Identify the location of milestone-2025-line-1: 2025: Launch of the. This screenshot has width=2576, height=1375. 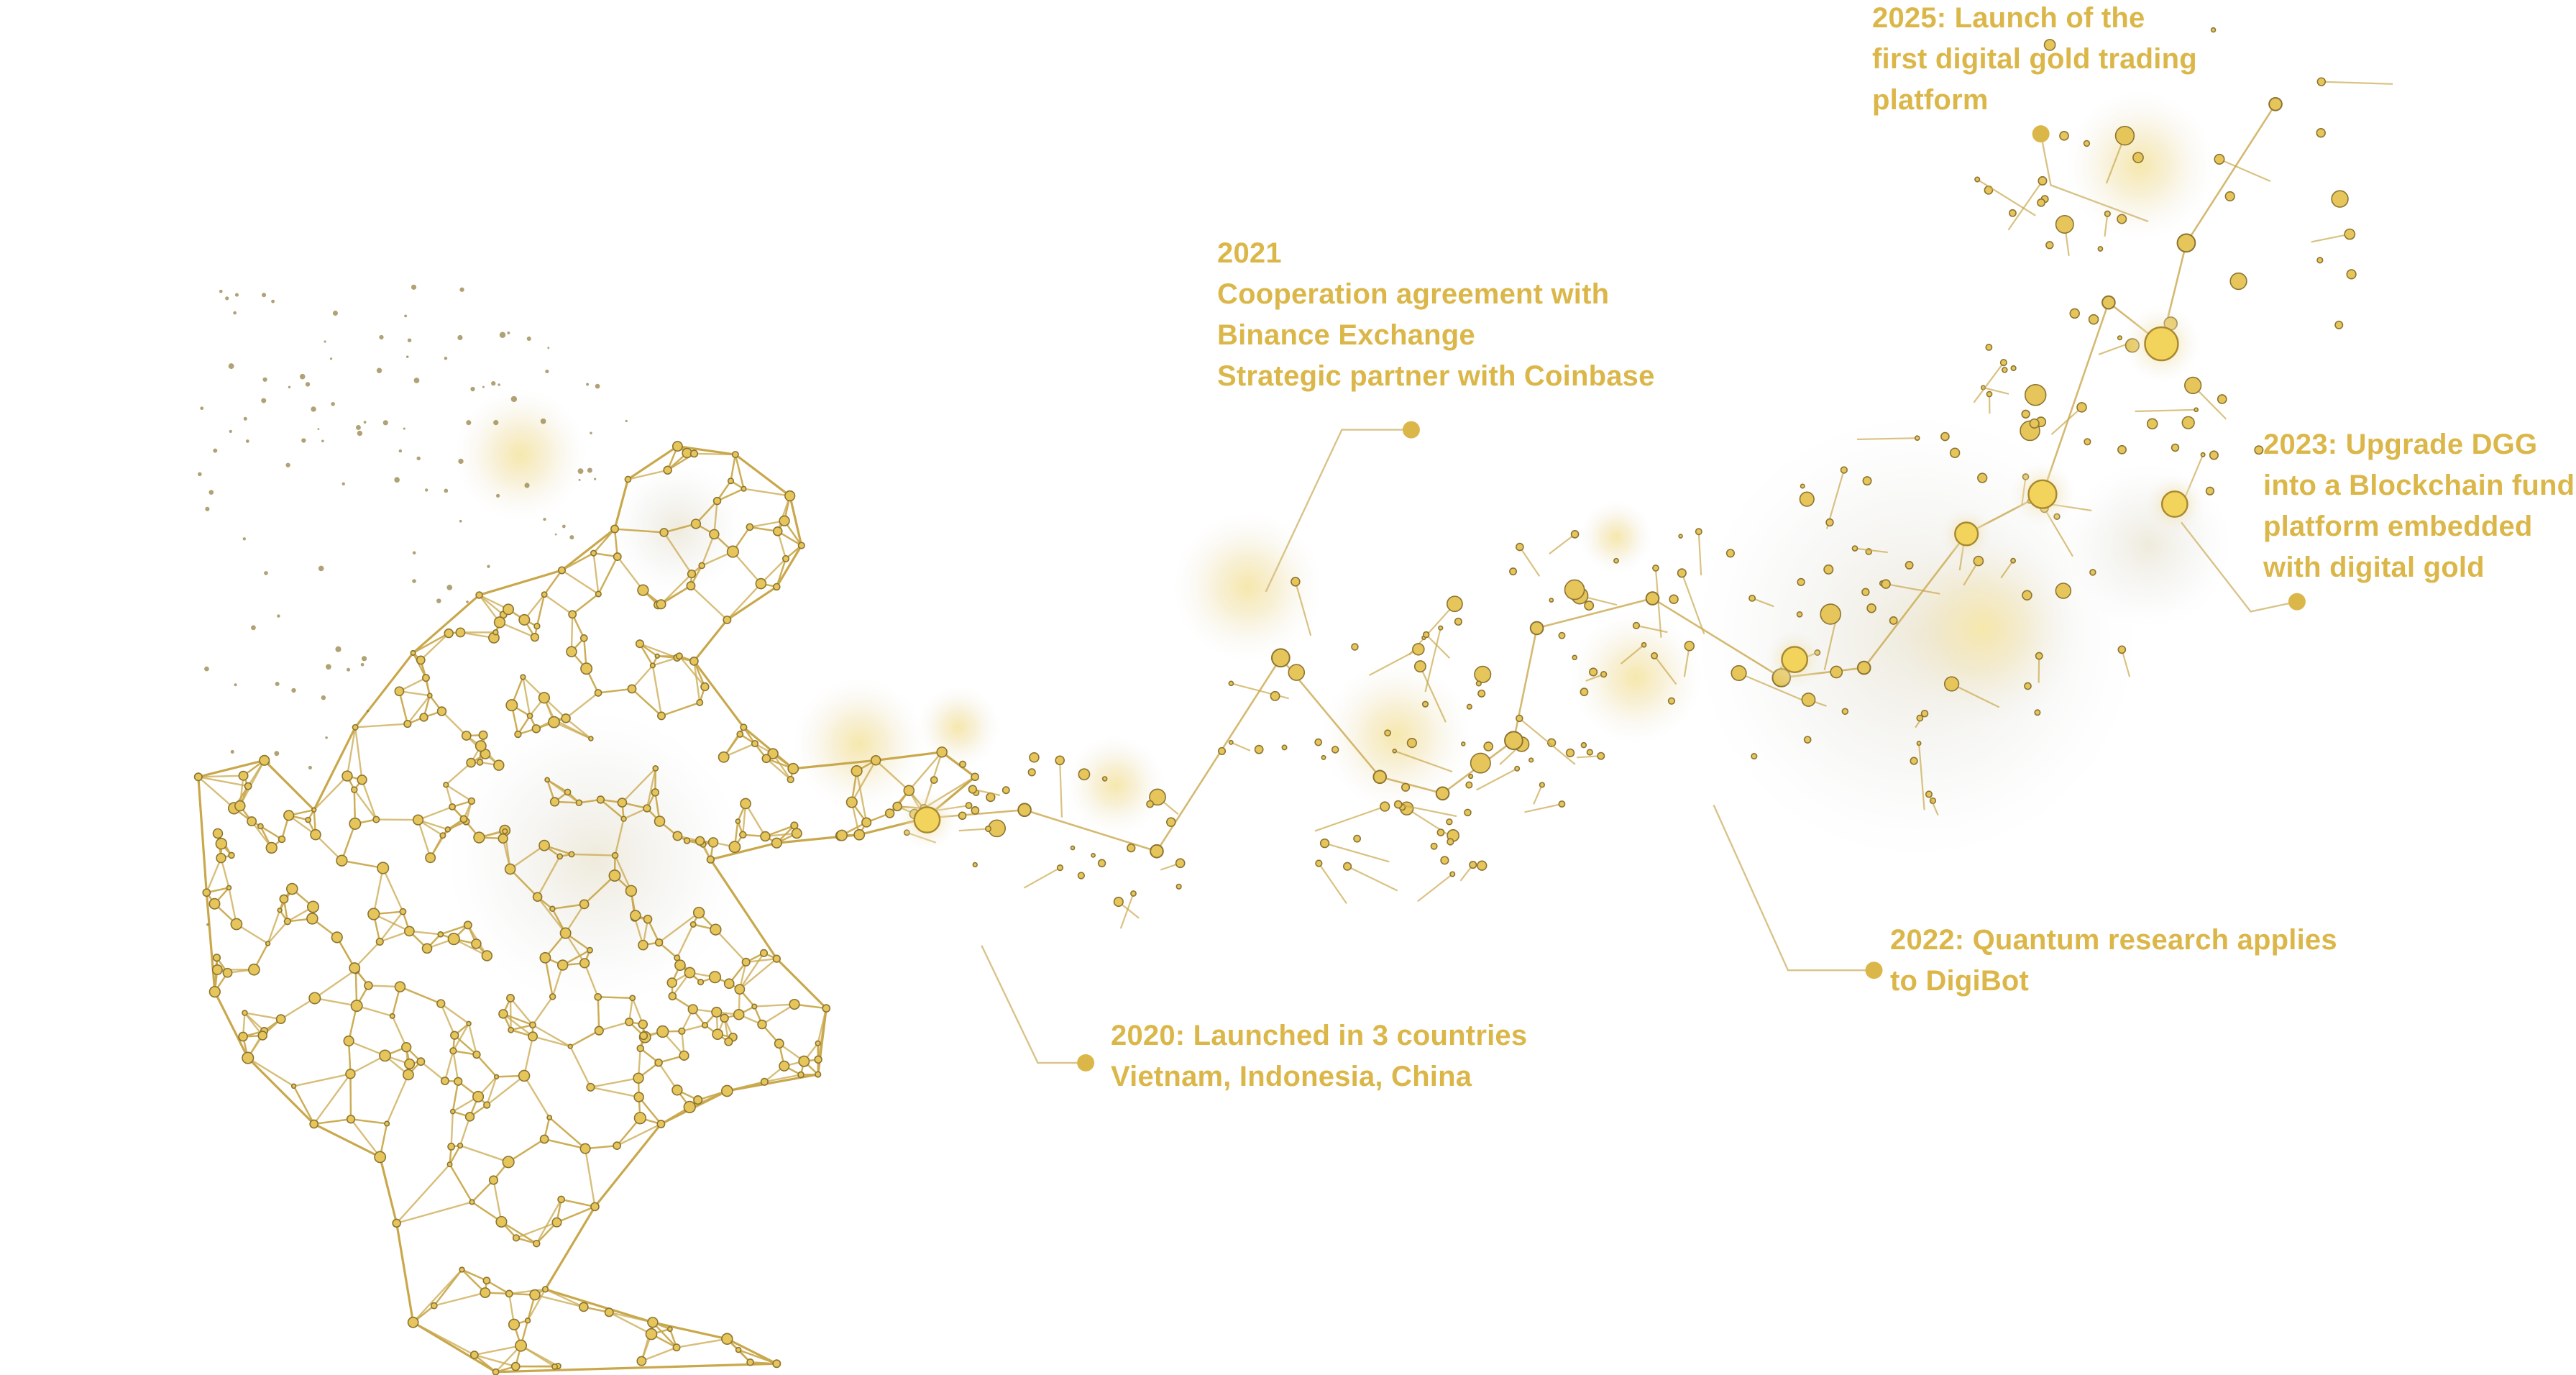
(2008, 18).